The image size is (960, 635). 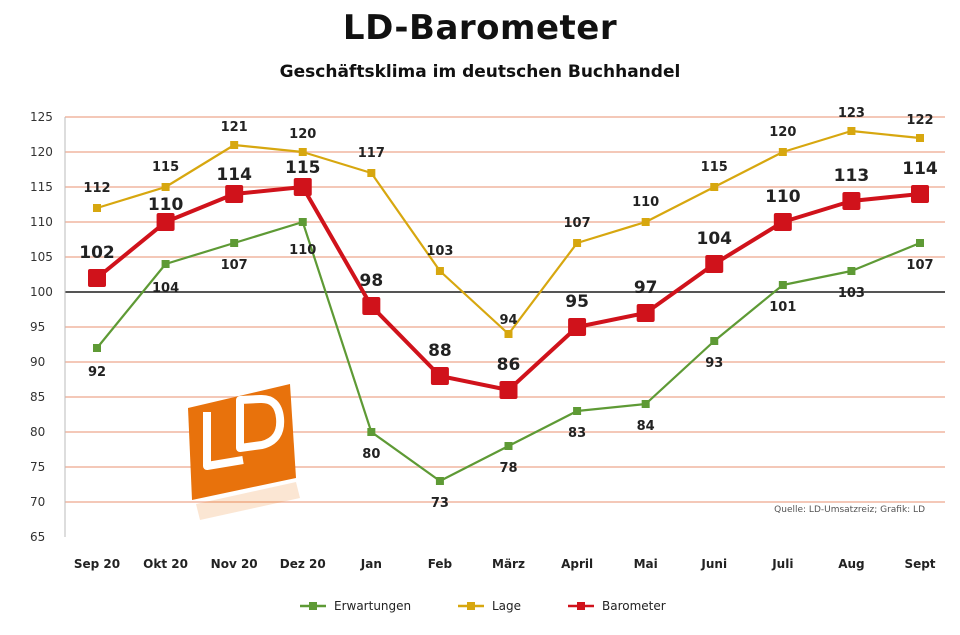 I want to click on y-tick-label: 70, so click(x=37, y=502).